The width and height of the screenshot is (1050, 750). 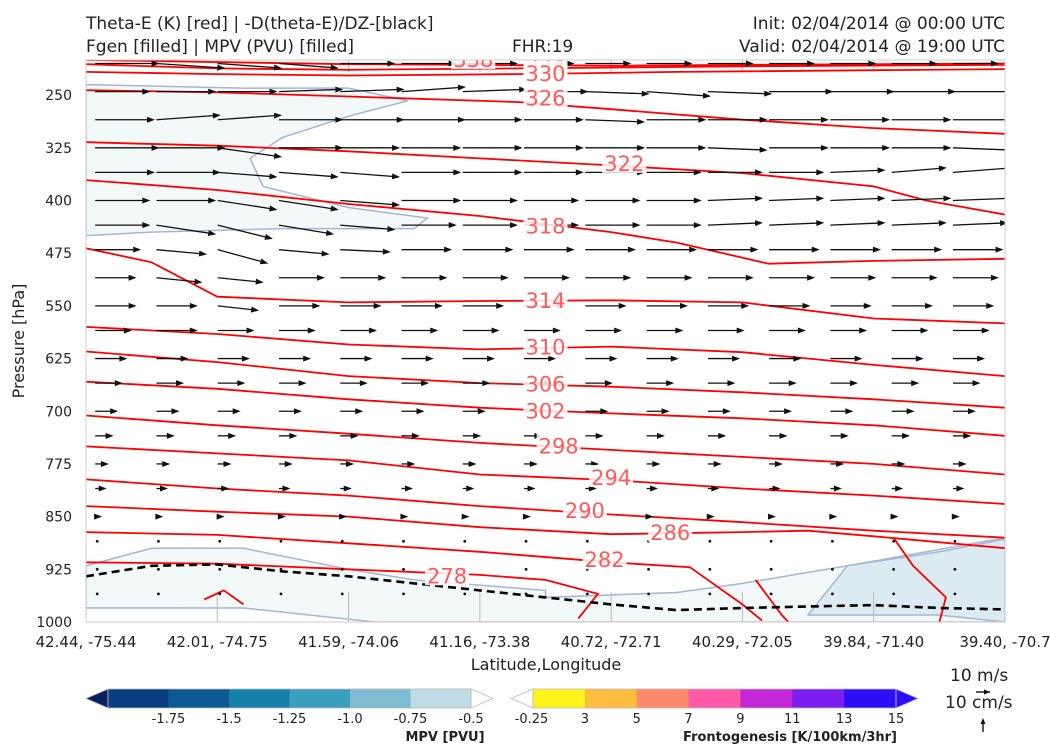 I want to click on fgen-colorbar-tick-label: 11, so click(x=792, y=719).